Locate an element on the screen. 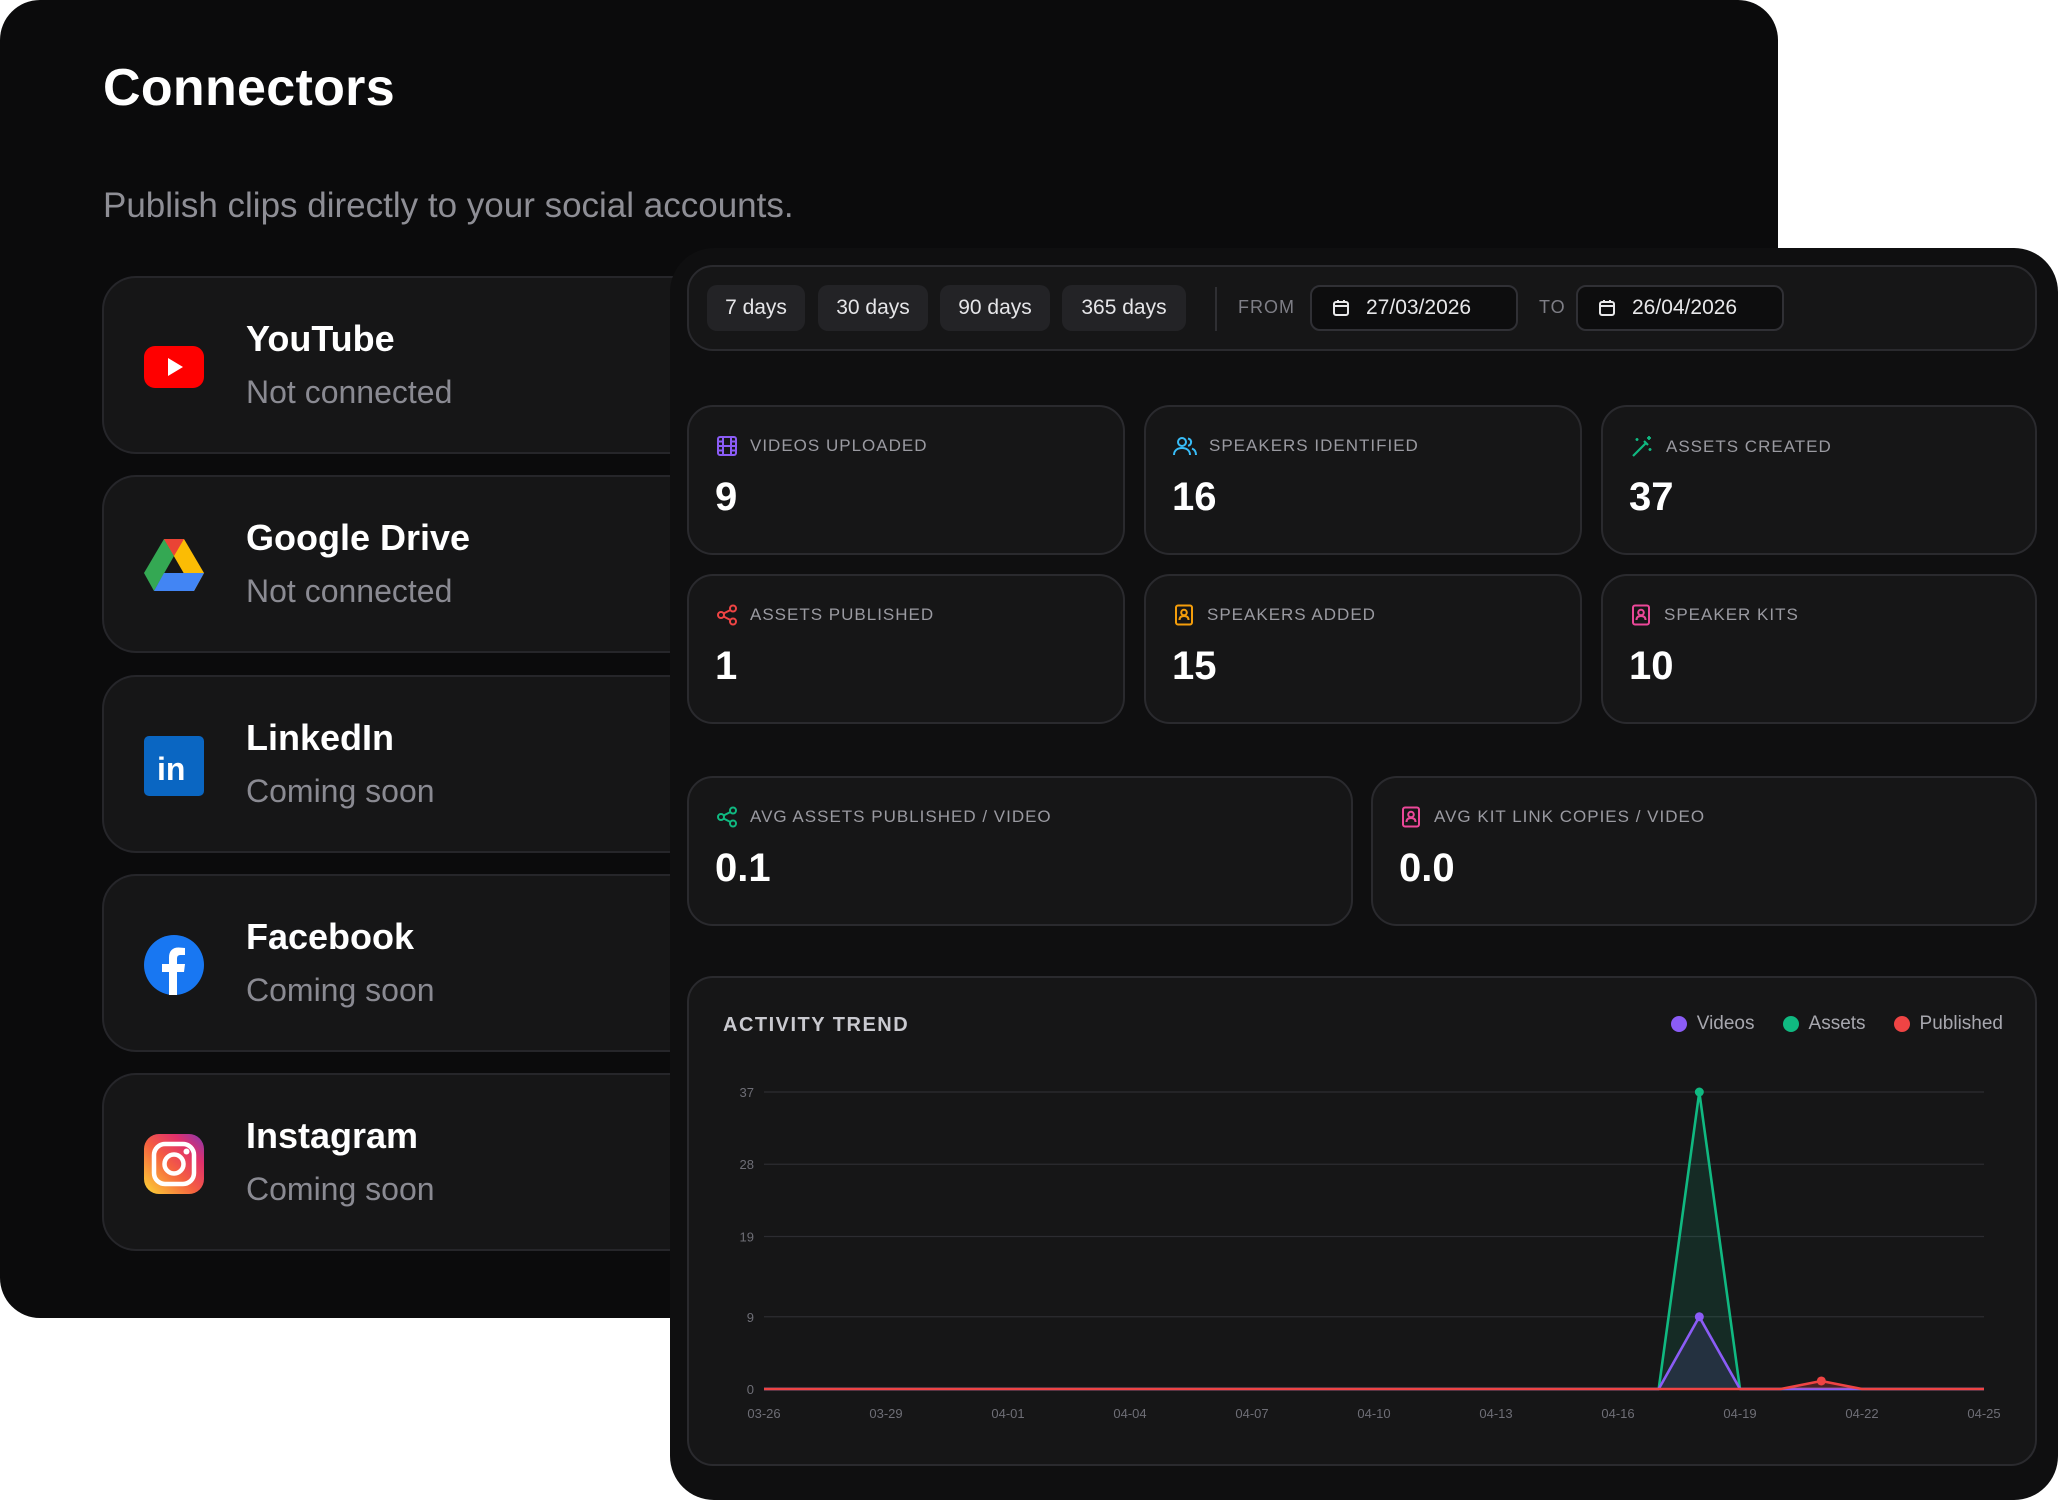  connector-name: YouTube is located at coordinates (320, 338).